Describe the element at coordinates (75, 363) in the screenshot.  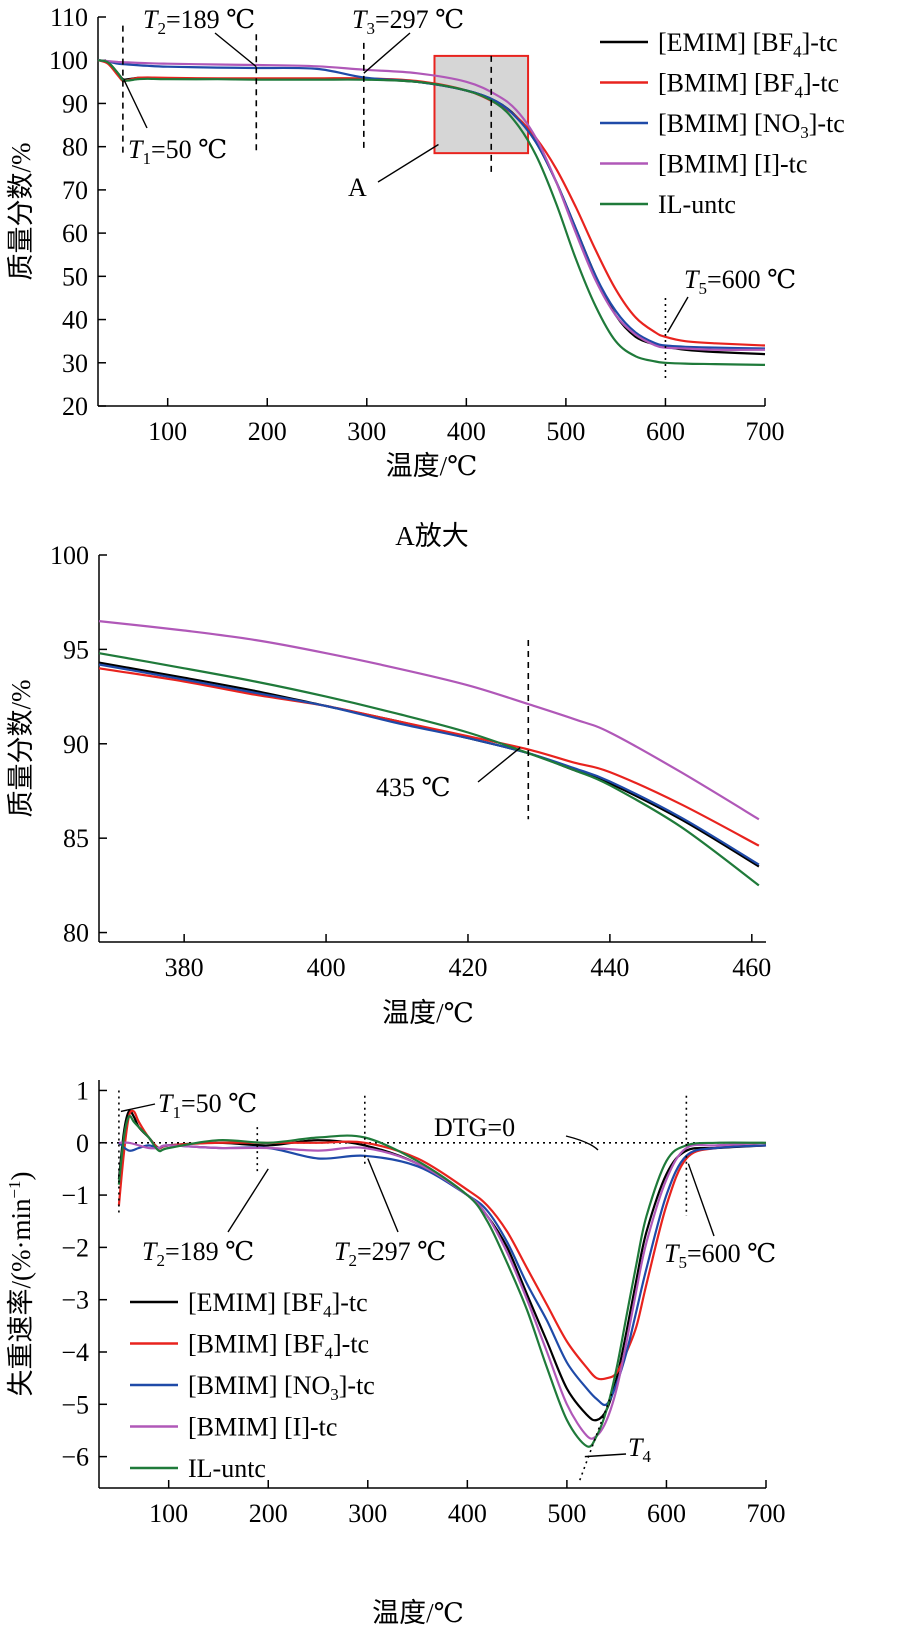
I see `y-tick-label: 30` at that location.